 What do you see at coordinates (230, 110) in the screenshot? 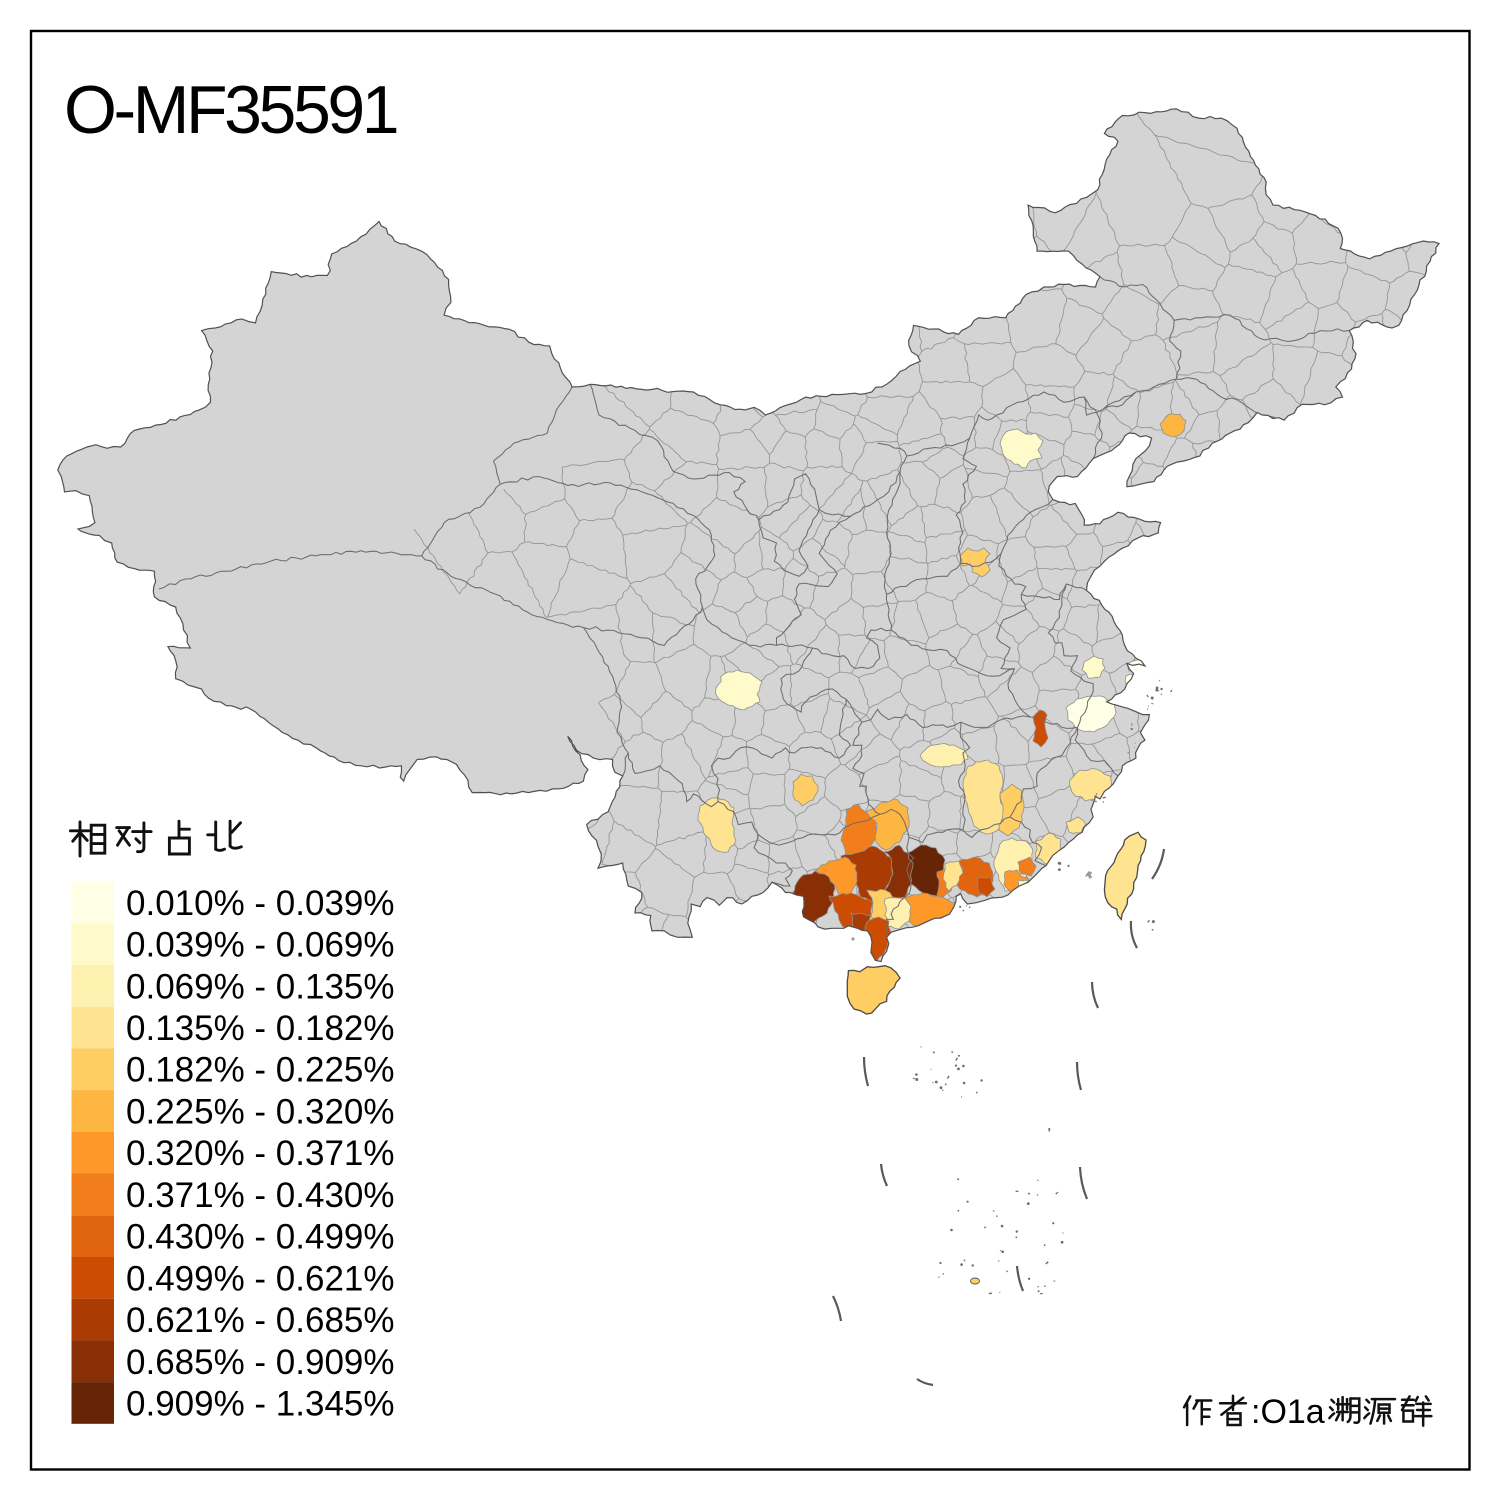
I see `svg-text: O-MF35591` at bounding box center [230, 110].